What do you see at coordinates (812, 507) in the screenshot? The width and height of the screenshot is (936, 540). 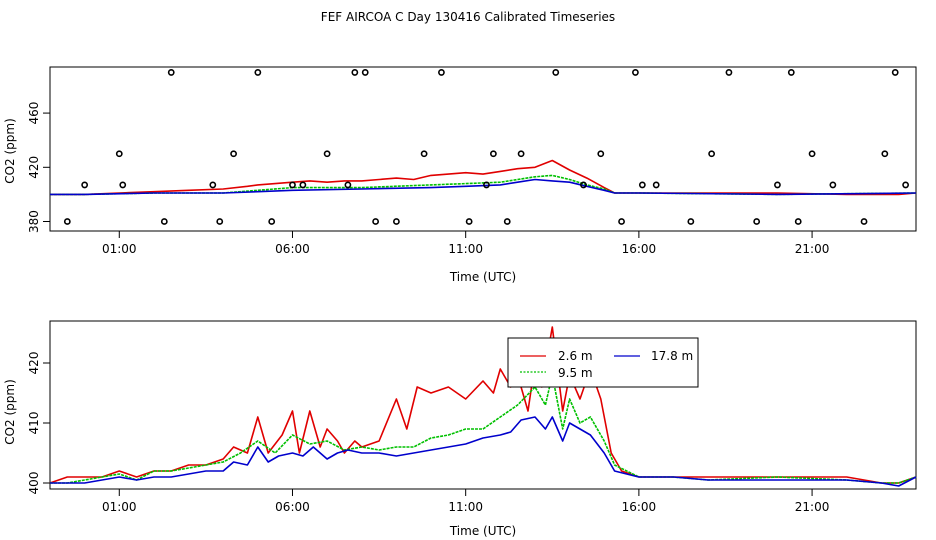 I see `bottom-x-tick-label: 21:00` at bounding box center [812, 507].